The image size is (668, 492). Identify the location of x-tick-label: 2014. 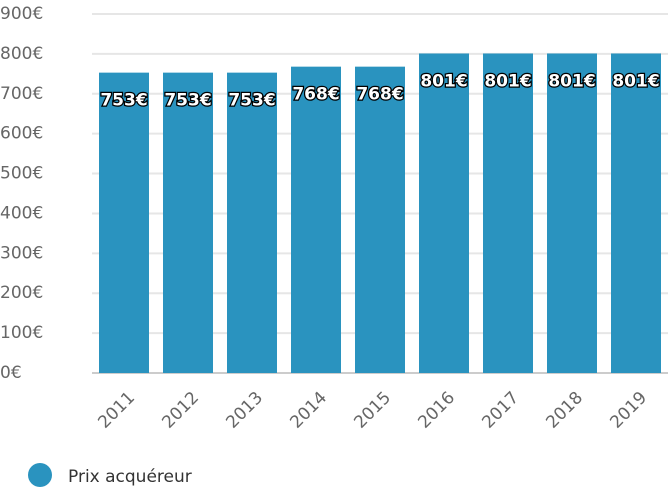
(308, 410).